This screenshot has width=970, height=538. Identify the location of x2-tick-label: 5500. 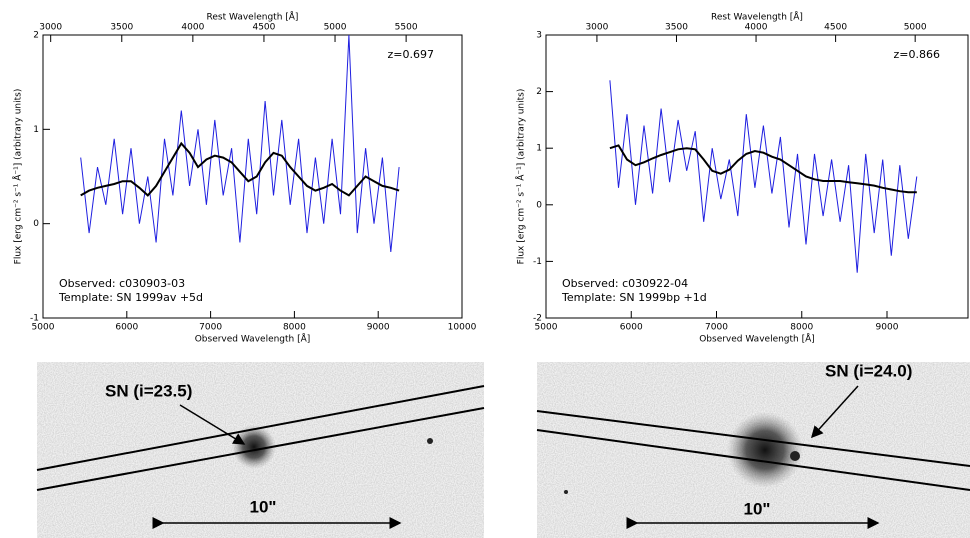
(406, 28).